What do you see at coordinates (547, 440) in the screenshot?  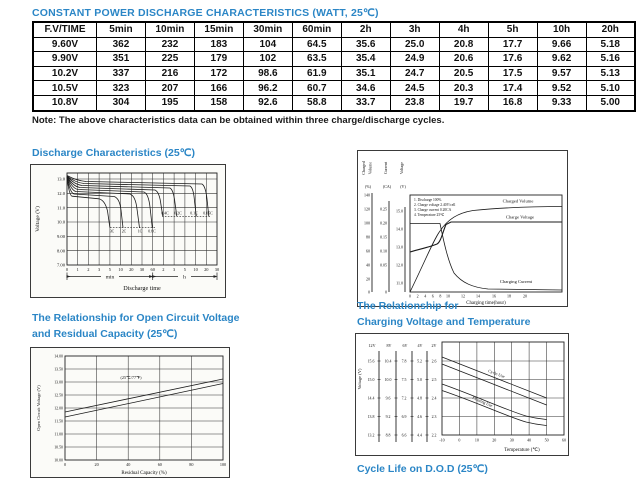 I see `svg-text: 50` at bounding box center [547, 440].